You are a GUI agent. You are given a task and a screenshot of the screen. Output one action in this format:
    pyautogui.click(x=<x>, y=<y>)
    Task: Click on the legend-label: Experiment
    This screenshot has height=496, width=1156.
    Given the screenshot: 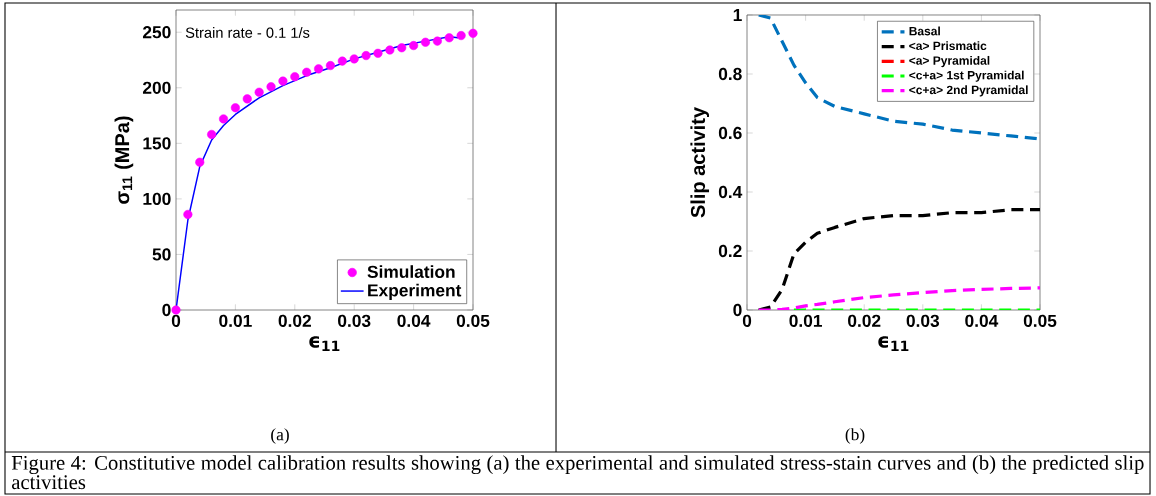 What is the action you would take?
    pyautogui.click(x=415, y=291)
    